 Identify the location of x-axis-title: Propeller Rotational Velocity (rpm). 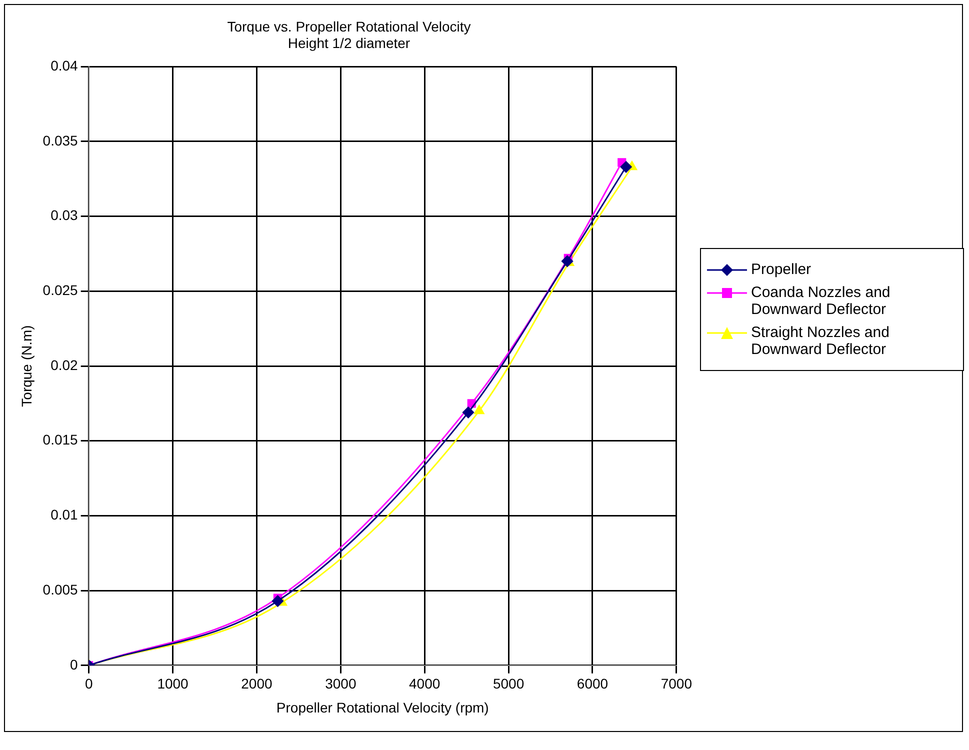
(382, 707).